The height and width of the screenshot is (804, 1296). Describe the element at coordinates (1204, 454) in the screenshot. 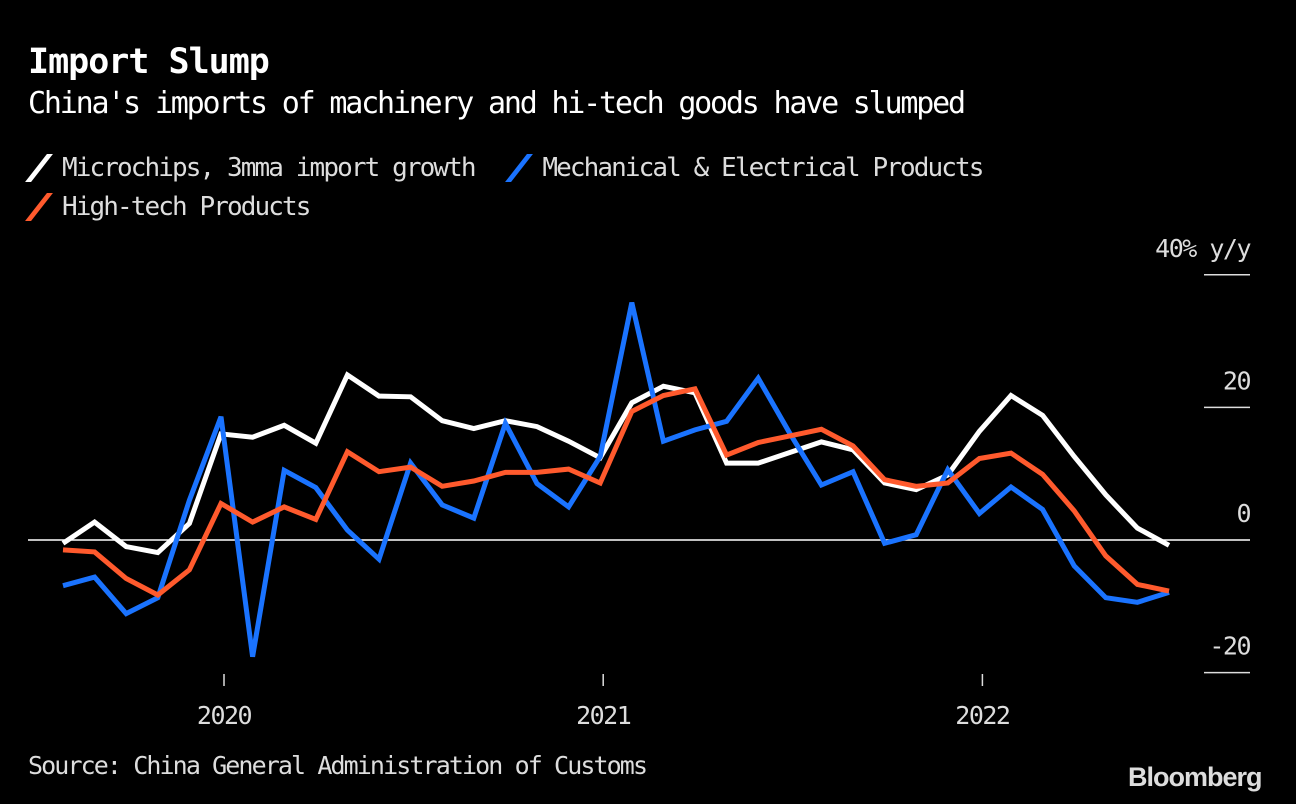

I see `y-axis: 40% y/y 20 0 -20` at that location.